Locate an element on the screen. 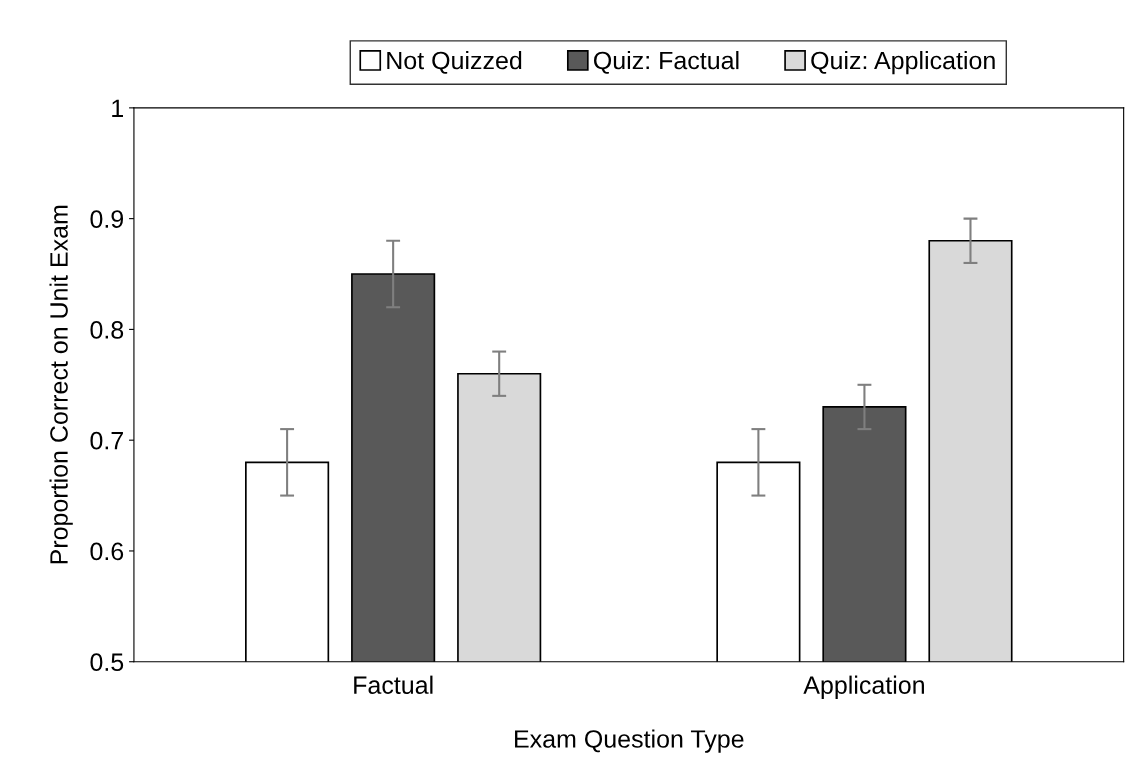 This screenshot has height=765, width=1135. y-tick-label: 0.8 is located at coordinates (107, 330).